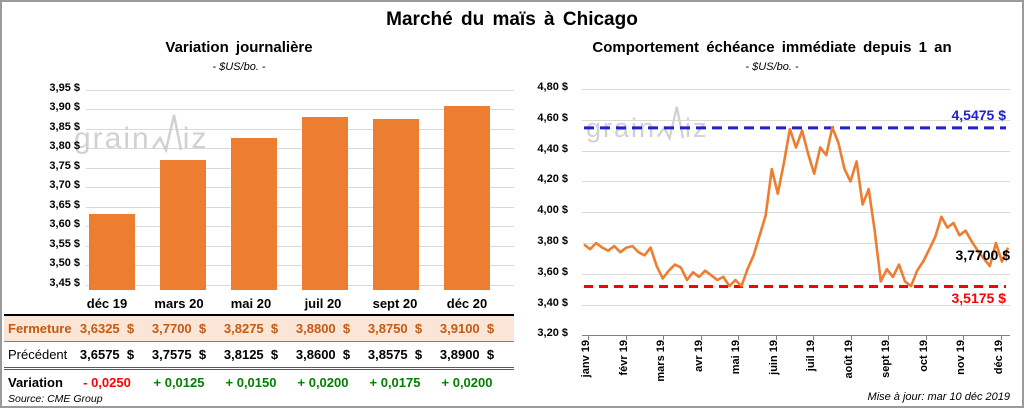 The height and width of the screenshot is (408, 1024). Describe the element at coordinates (251, 354) in the screenshot. I see `table-cell: 3,8125 $` at that location.